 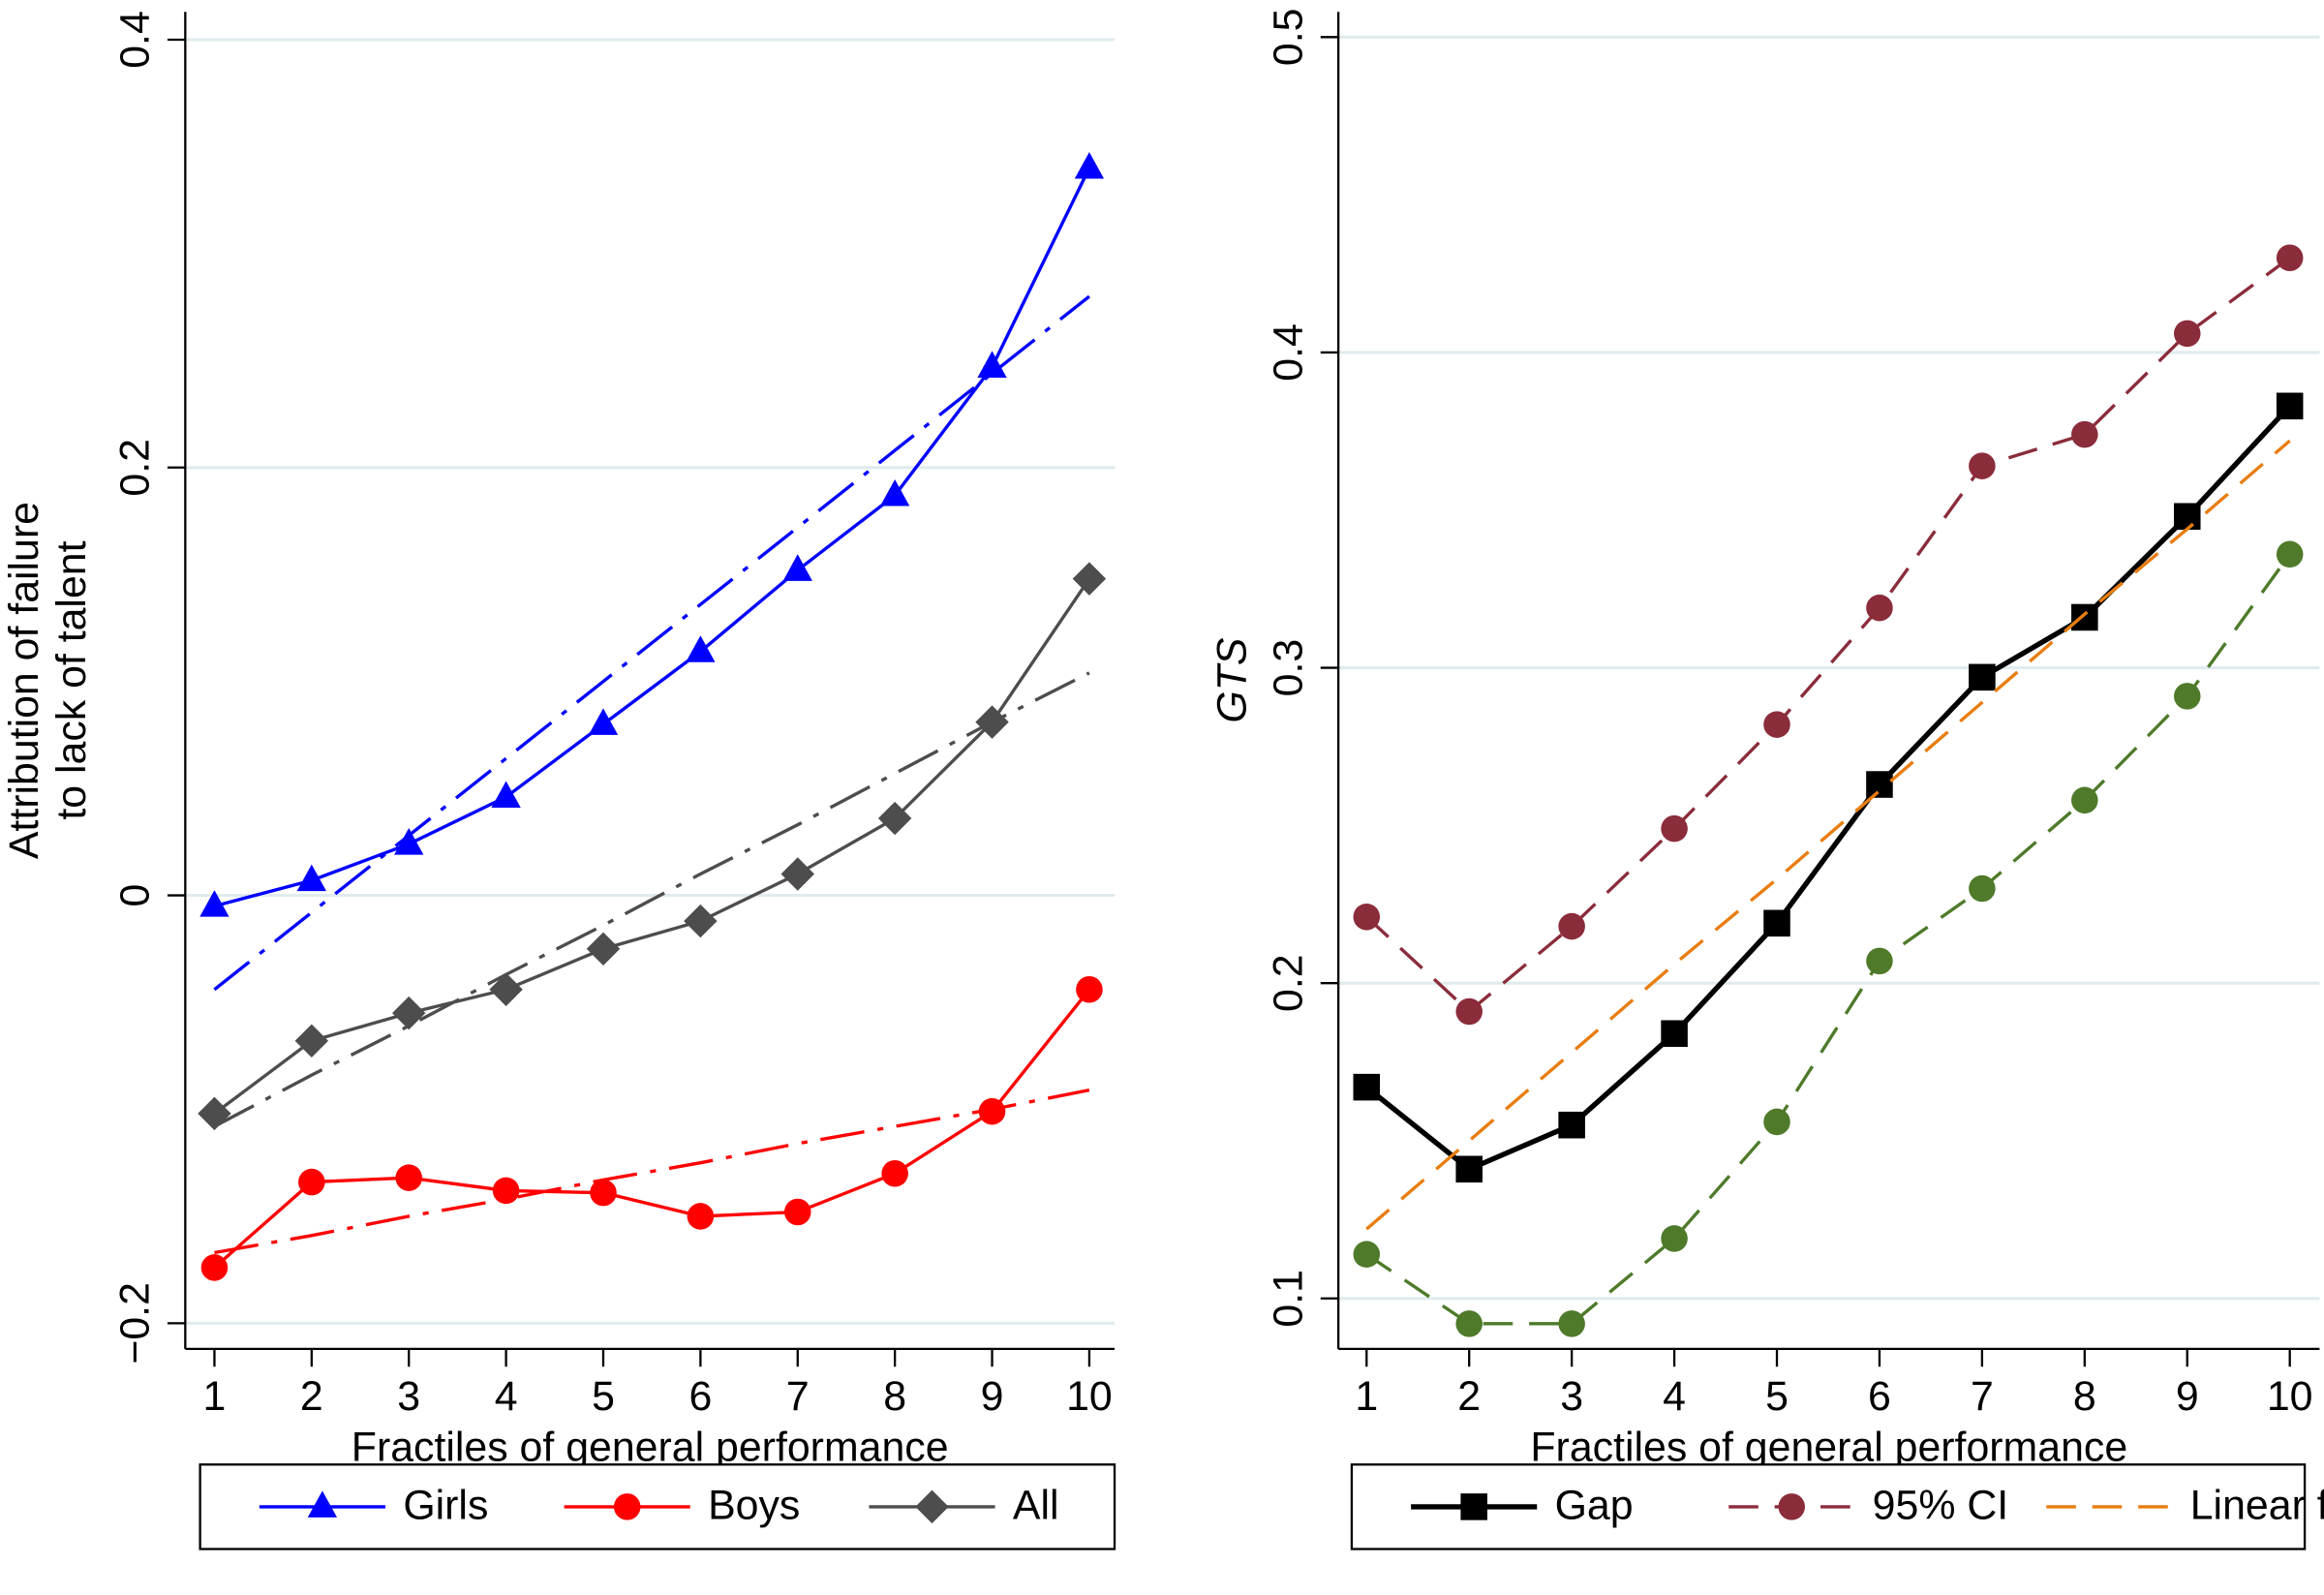 I want to click on y-tick-label: 0.3, so click(x=1288, y=668).